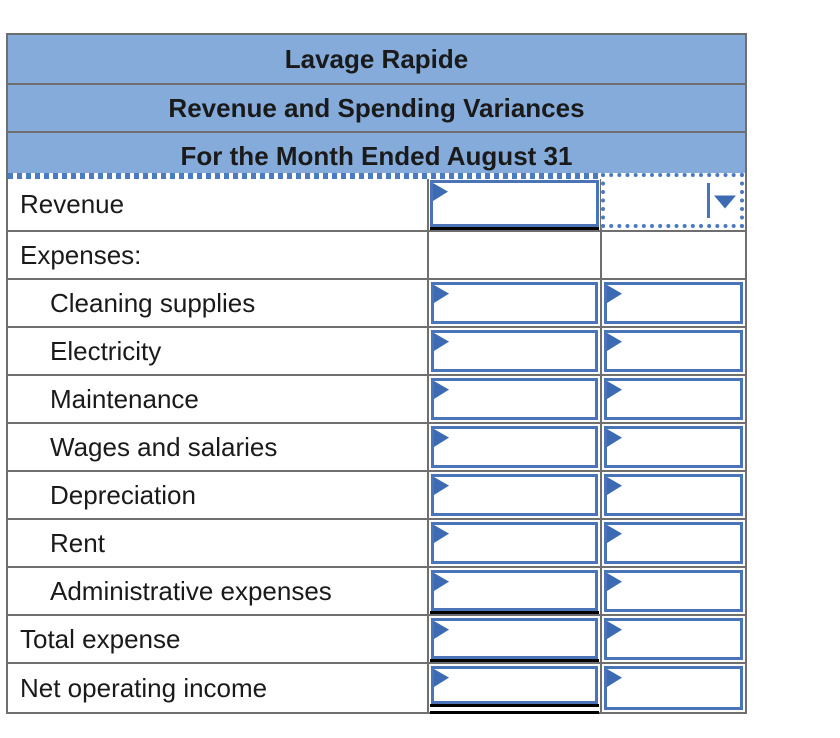 This screenshot has height=738, width=840. I want to click on row-label-cell: Total expense, so click(217, 639).